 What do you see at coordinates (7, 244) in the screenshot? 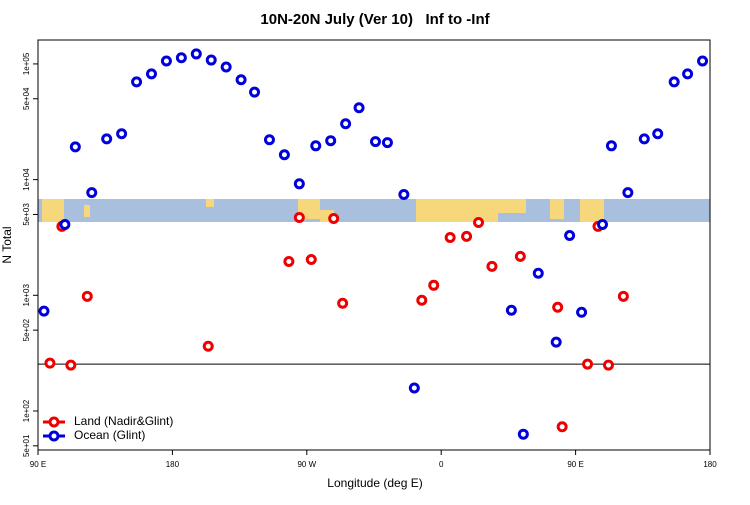
I see `y-axis-title: N Total` at bounding box center [7, 244].